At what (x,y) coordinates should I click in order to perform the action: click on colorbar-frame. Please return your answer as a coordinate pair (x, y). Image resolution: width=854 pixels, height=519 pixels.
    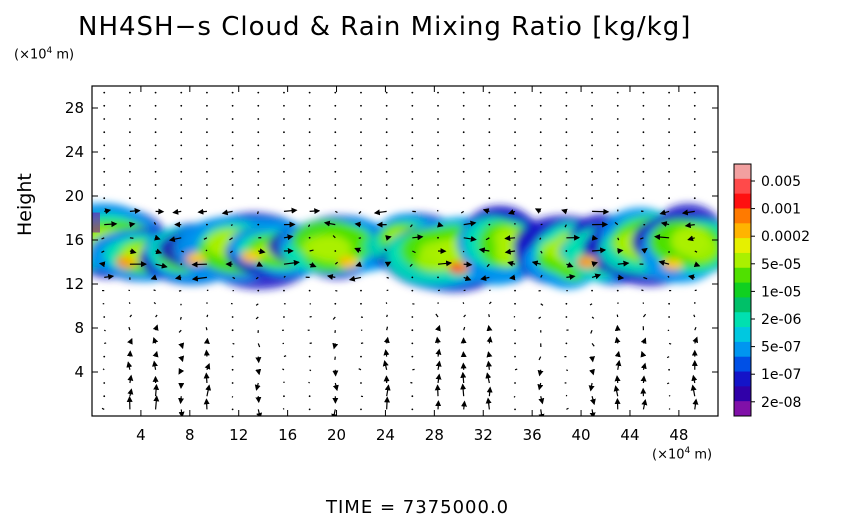
    Looking at the image, I should click on (742, 290).